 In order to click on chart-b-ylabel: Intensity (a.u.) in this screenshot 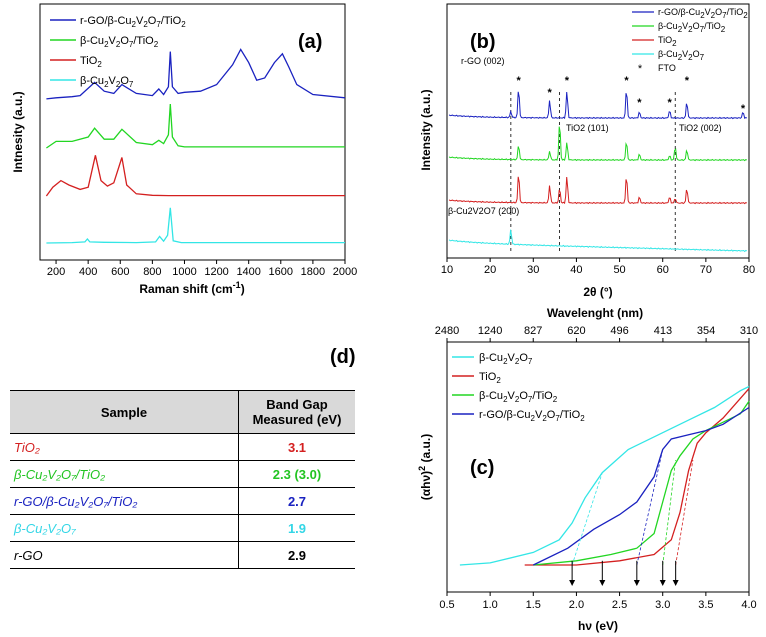, I will do `click(426, 129)`.